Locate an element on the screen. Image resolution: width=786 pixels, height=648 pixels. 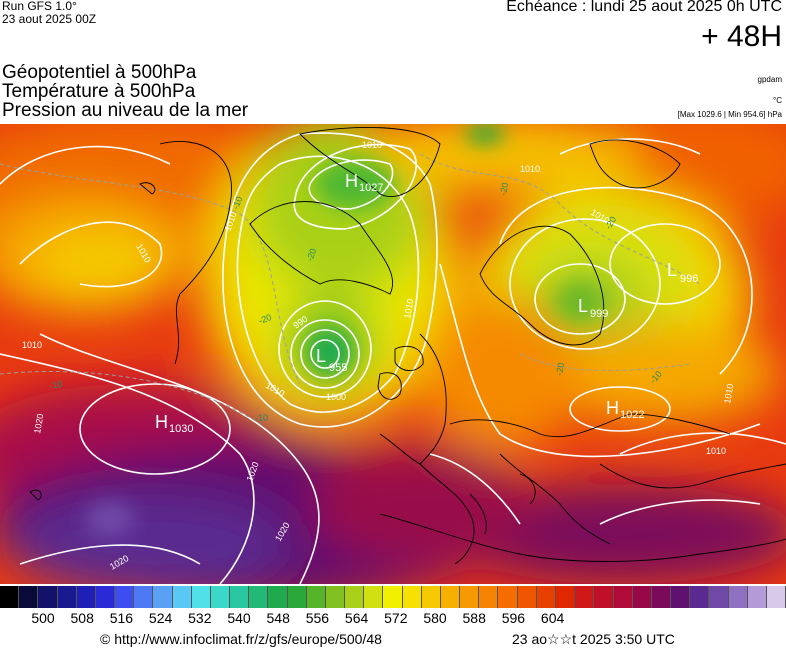
run-date: 23 aout 2025 00Z is located at coordinates (49, 19).